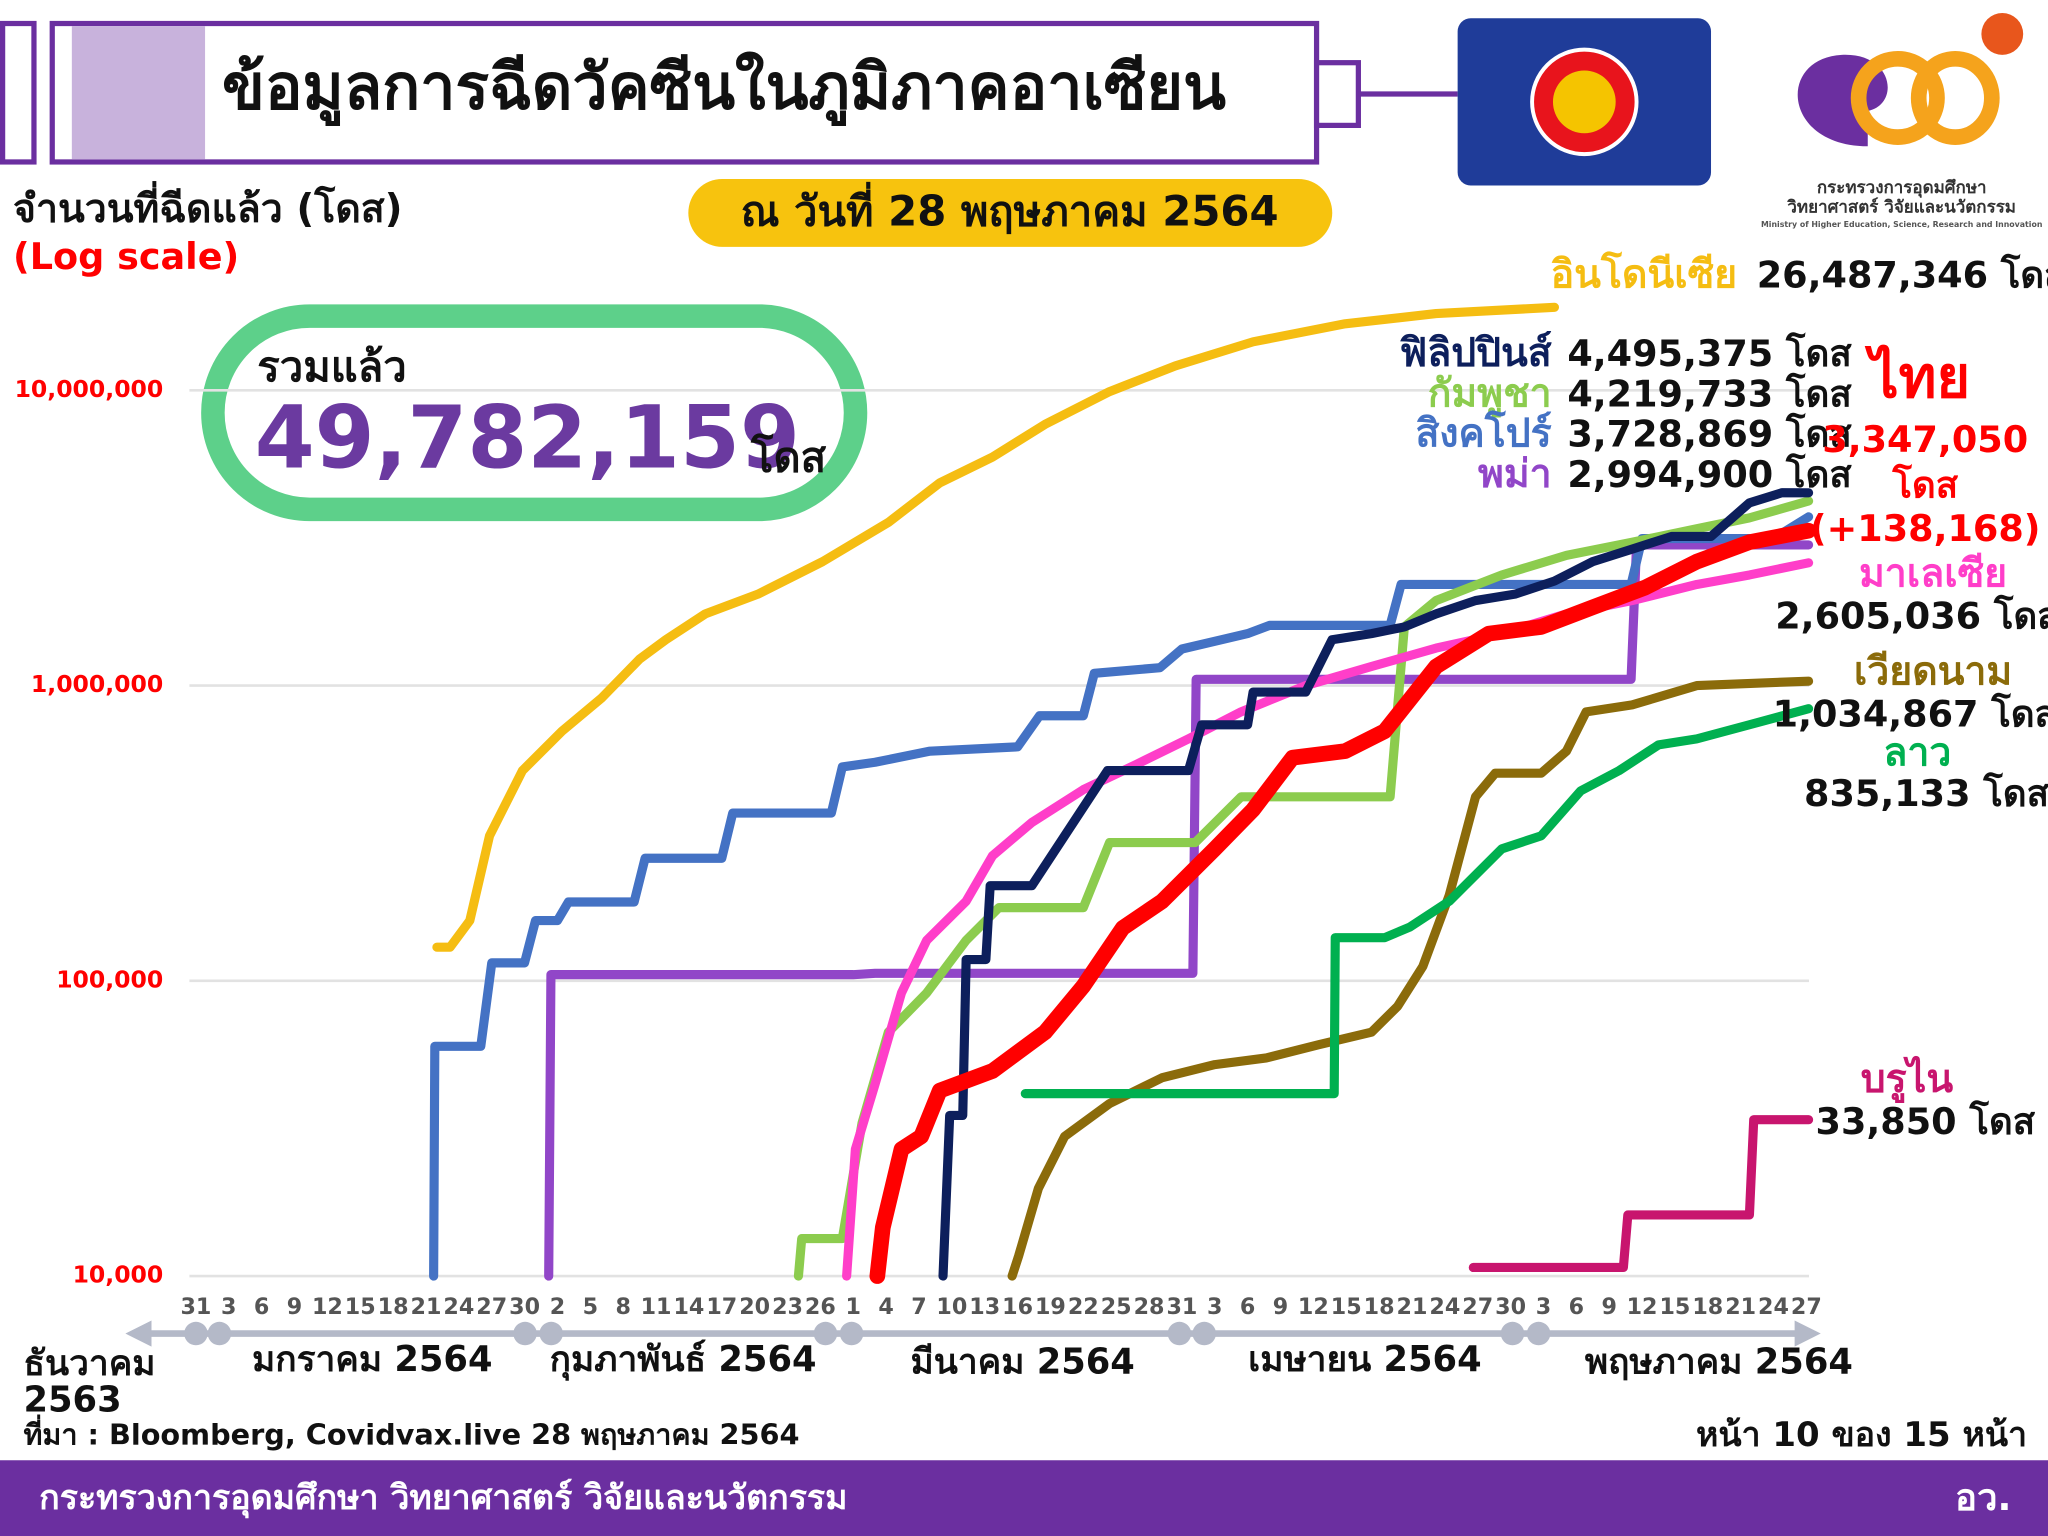 The width and height of the screenshot is (2048, 1536). What do you see at coordinates (885, 1307) in the screenshot?
I see `x-tick-label: 4` at bounding box center [885, 1307].